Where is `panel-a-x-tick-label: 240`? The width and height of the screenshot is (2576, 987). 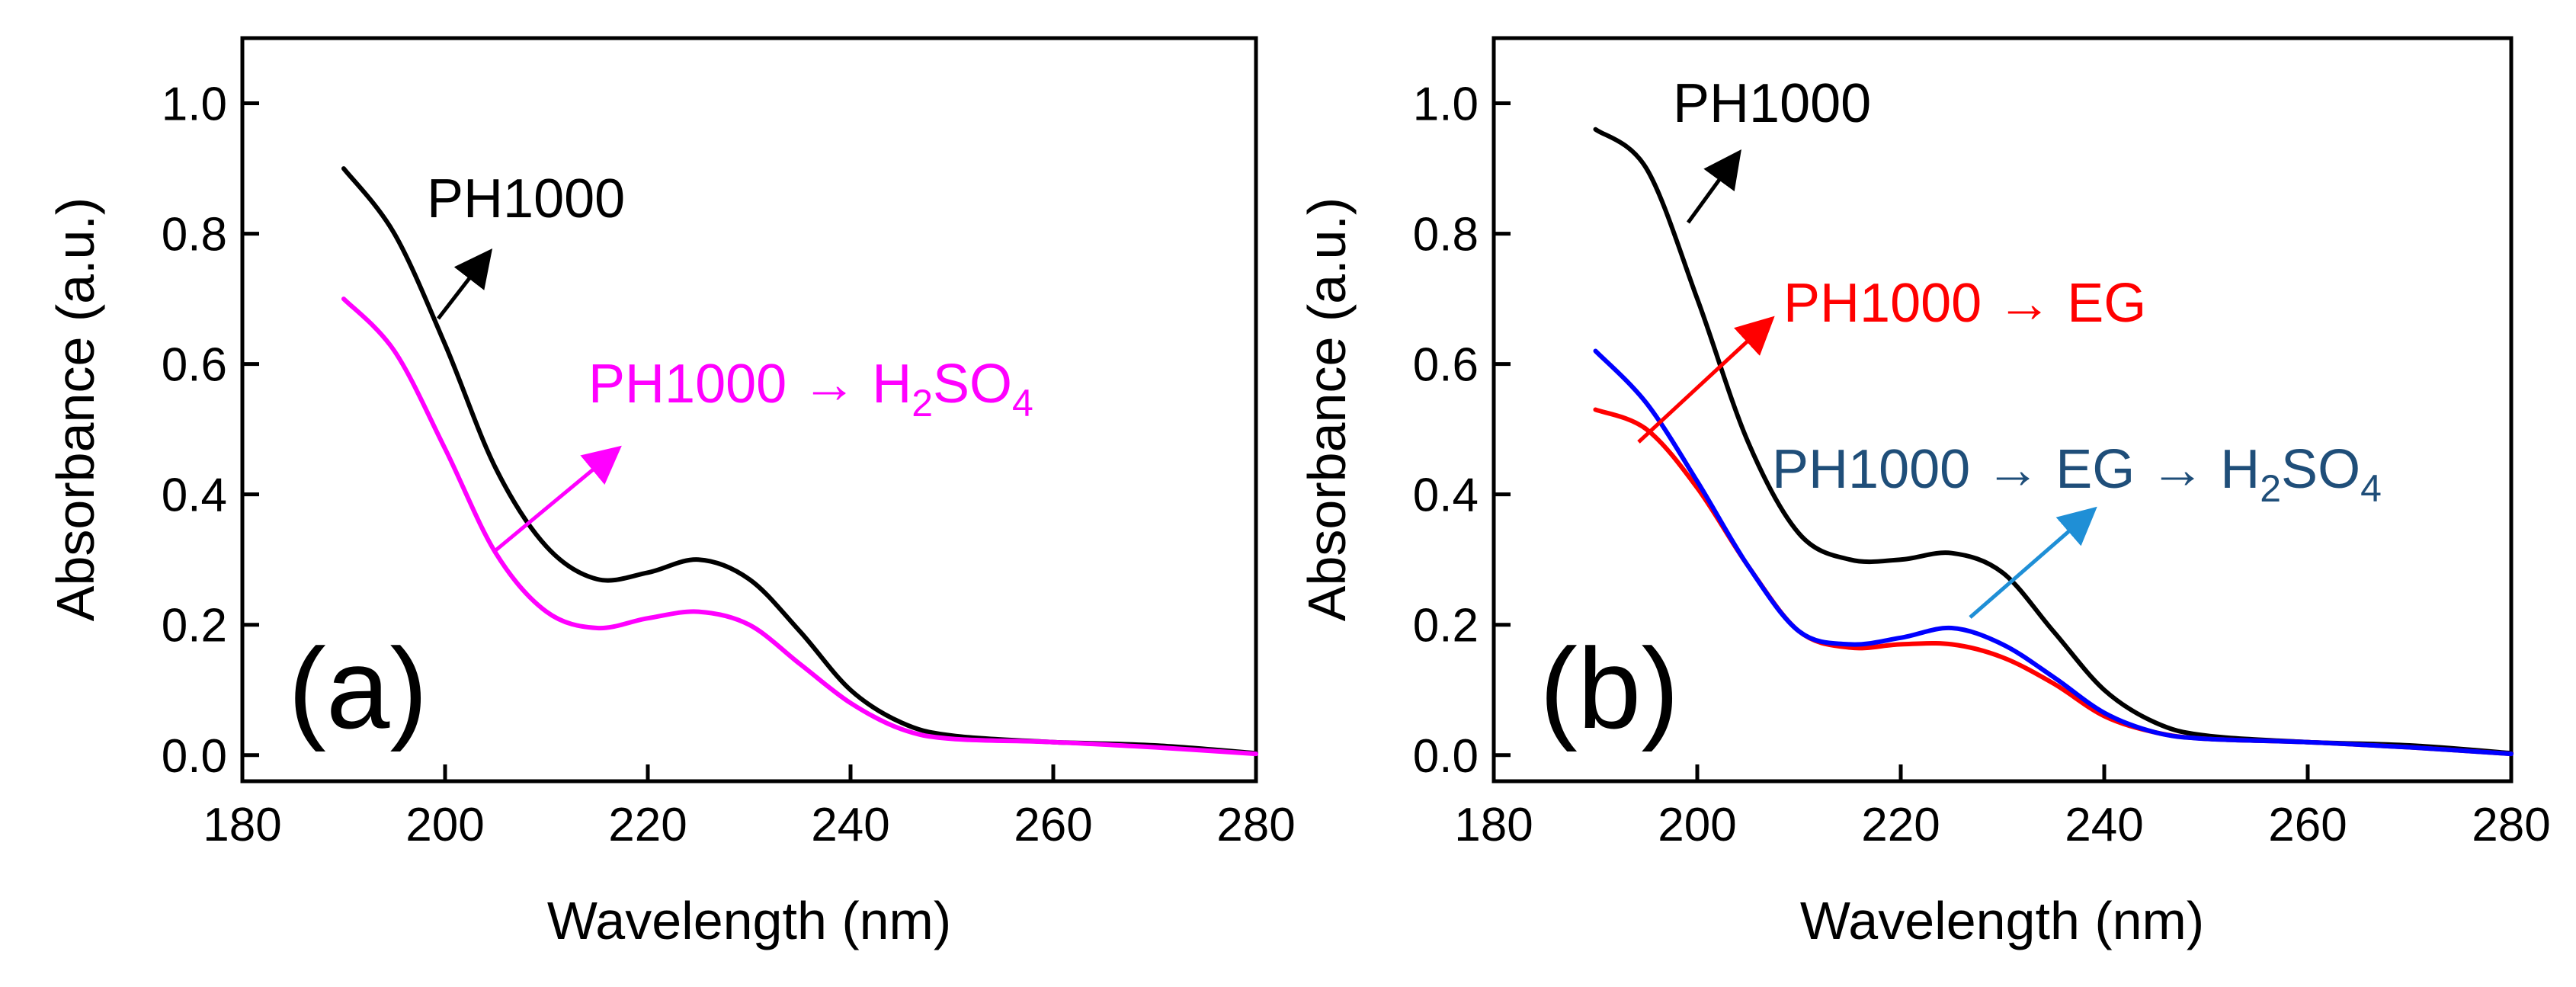
panel-a-x-tick-label: 240 is located at coordinates (850, 825).